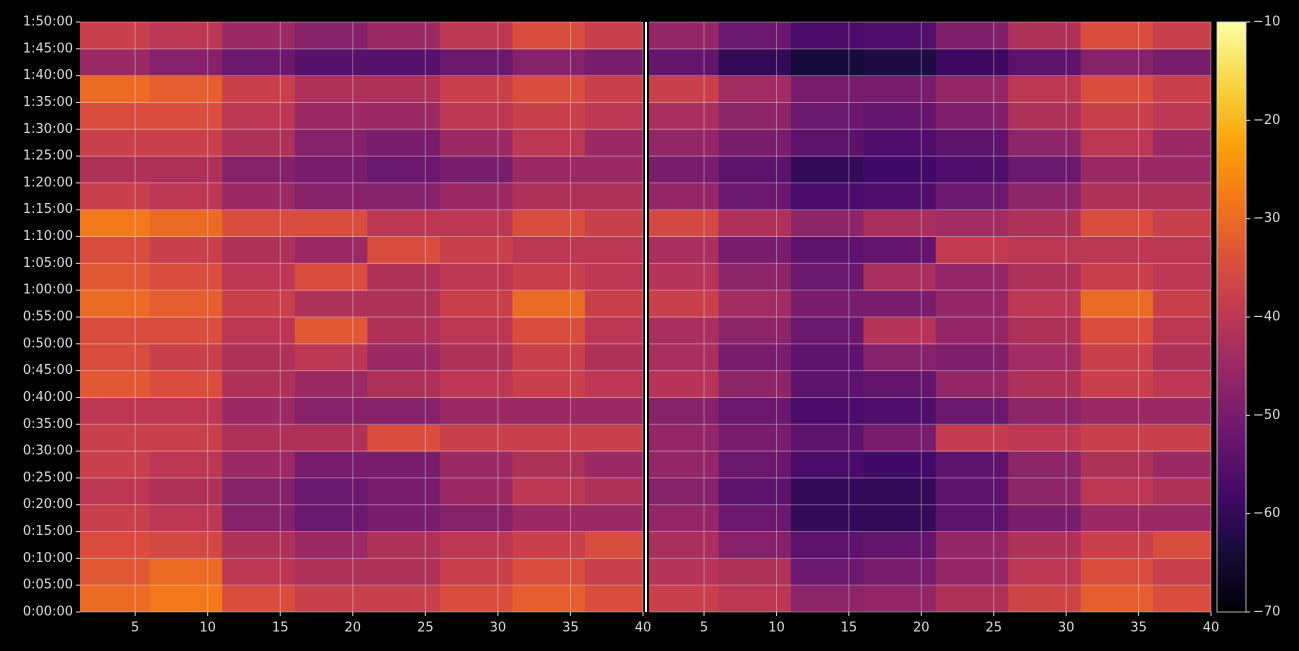 The width and height of the screenshot is (1299, 651). I want to click on x-tick-label: 25, so click(993, 628).